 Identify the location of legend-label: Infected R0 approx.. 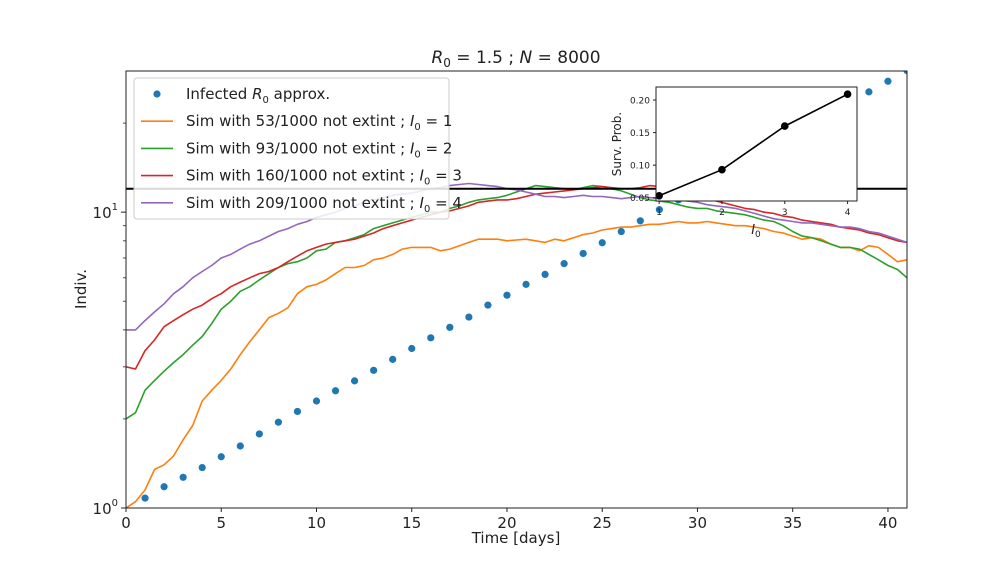
(258, 95).